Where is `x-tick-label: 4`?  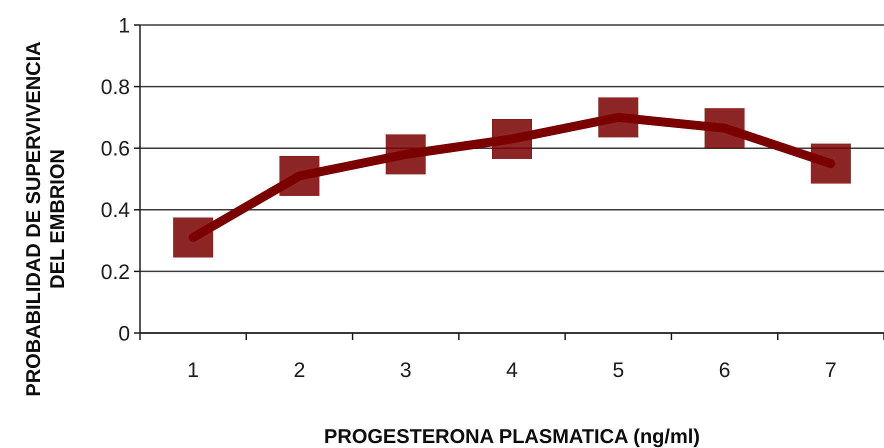
x-tick-label: 4 is located at coordinates (512, 370).